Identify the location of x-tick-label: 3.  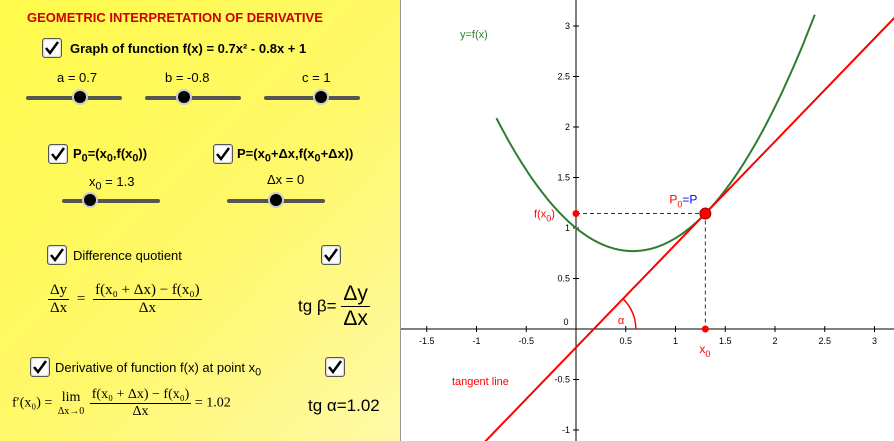
(874, 341).